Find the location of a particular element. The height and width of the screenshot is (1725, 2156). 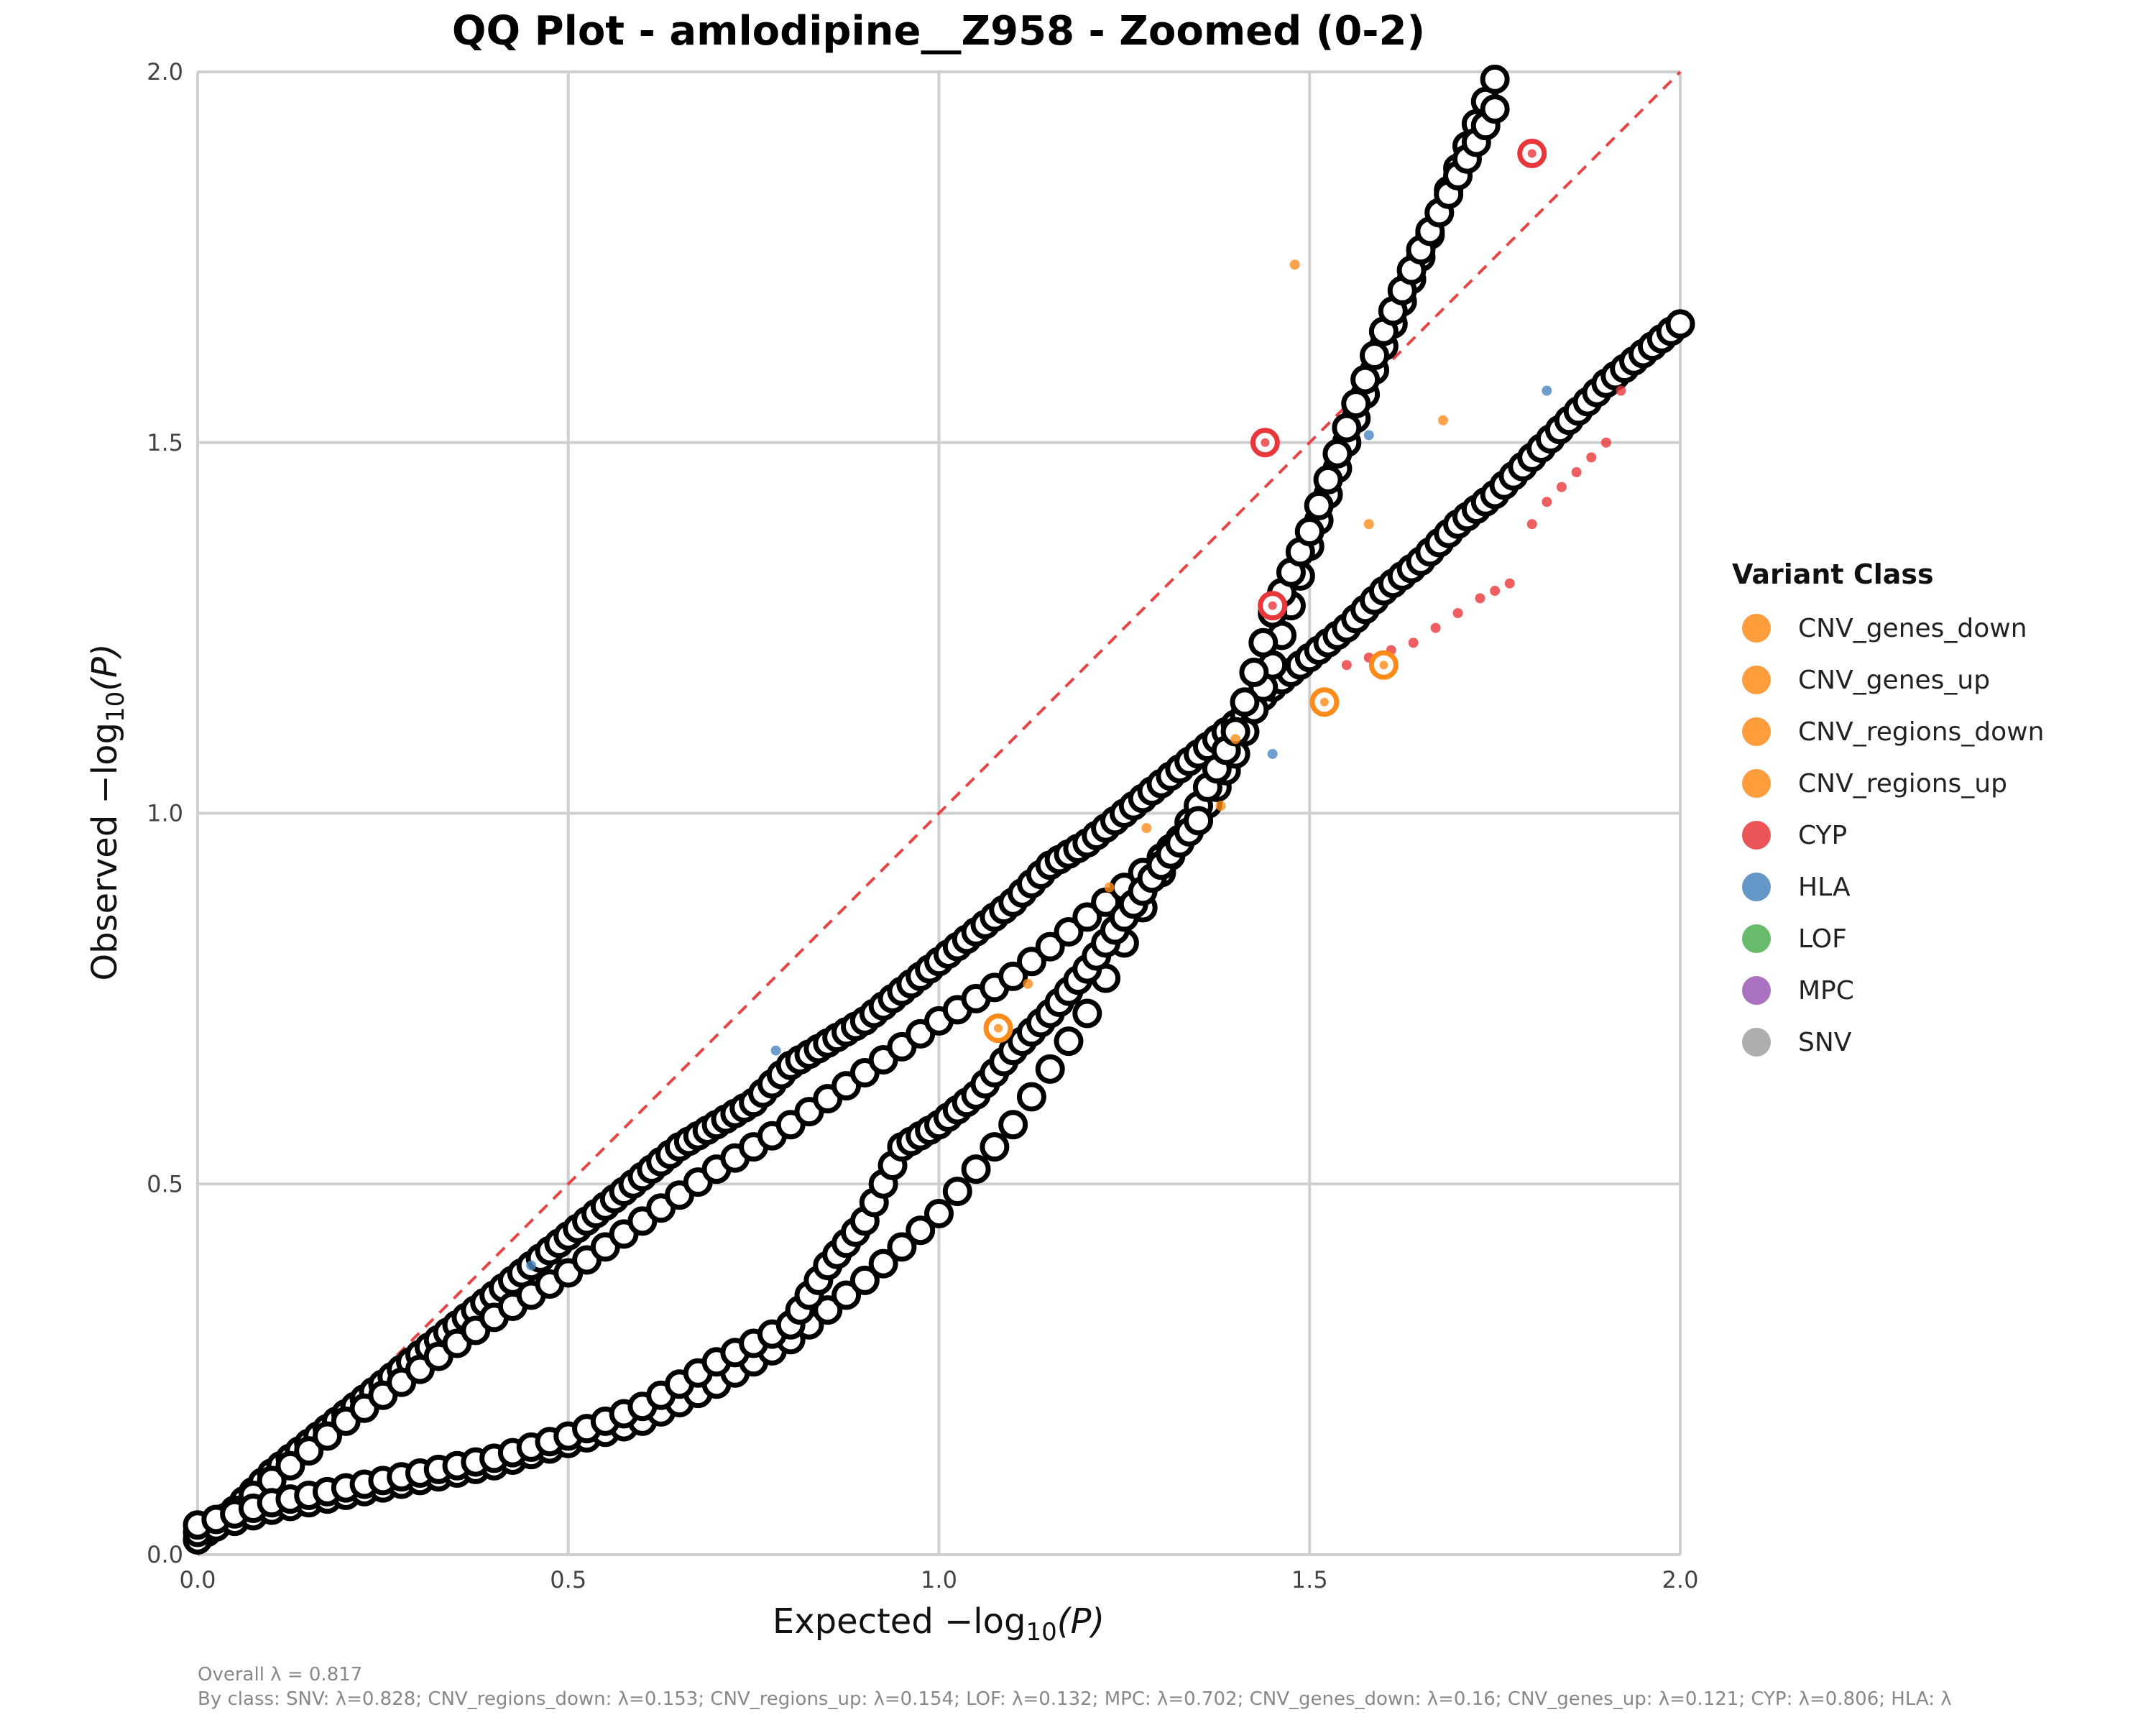

legend-label: HLA is located at coordinates (1825, 887).